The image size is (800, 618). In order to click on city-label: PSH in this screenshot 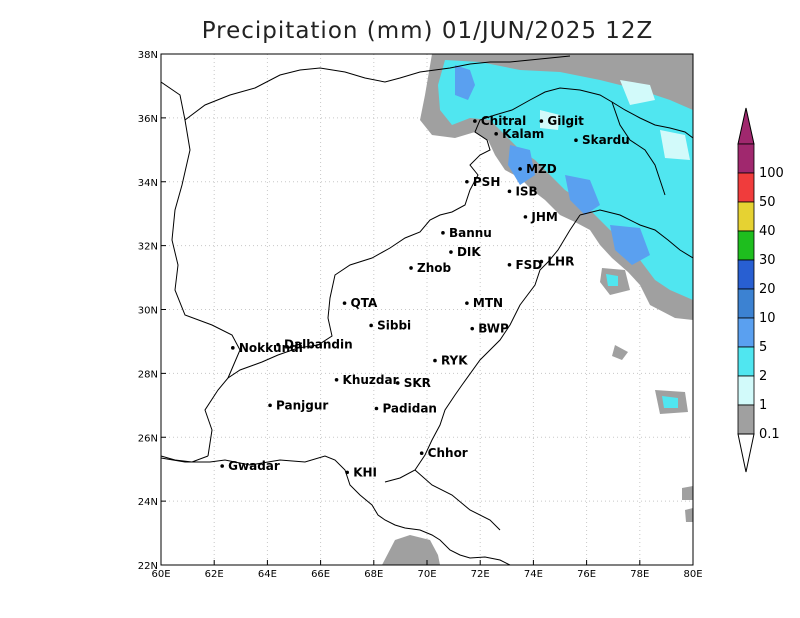, I will do `click(486, 182)`.